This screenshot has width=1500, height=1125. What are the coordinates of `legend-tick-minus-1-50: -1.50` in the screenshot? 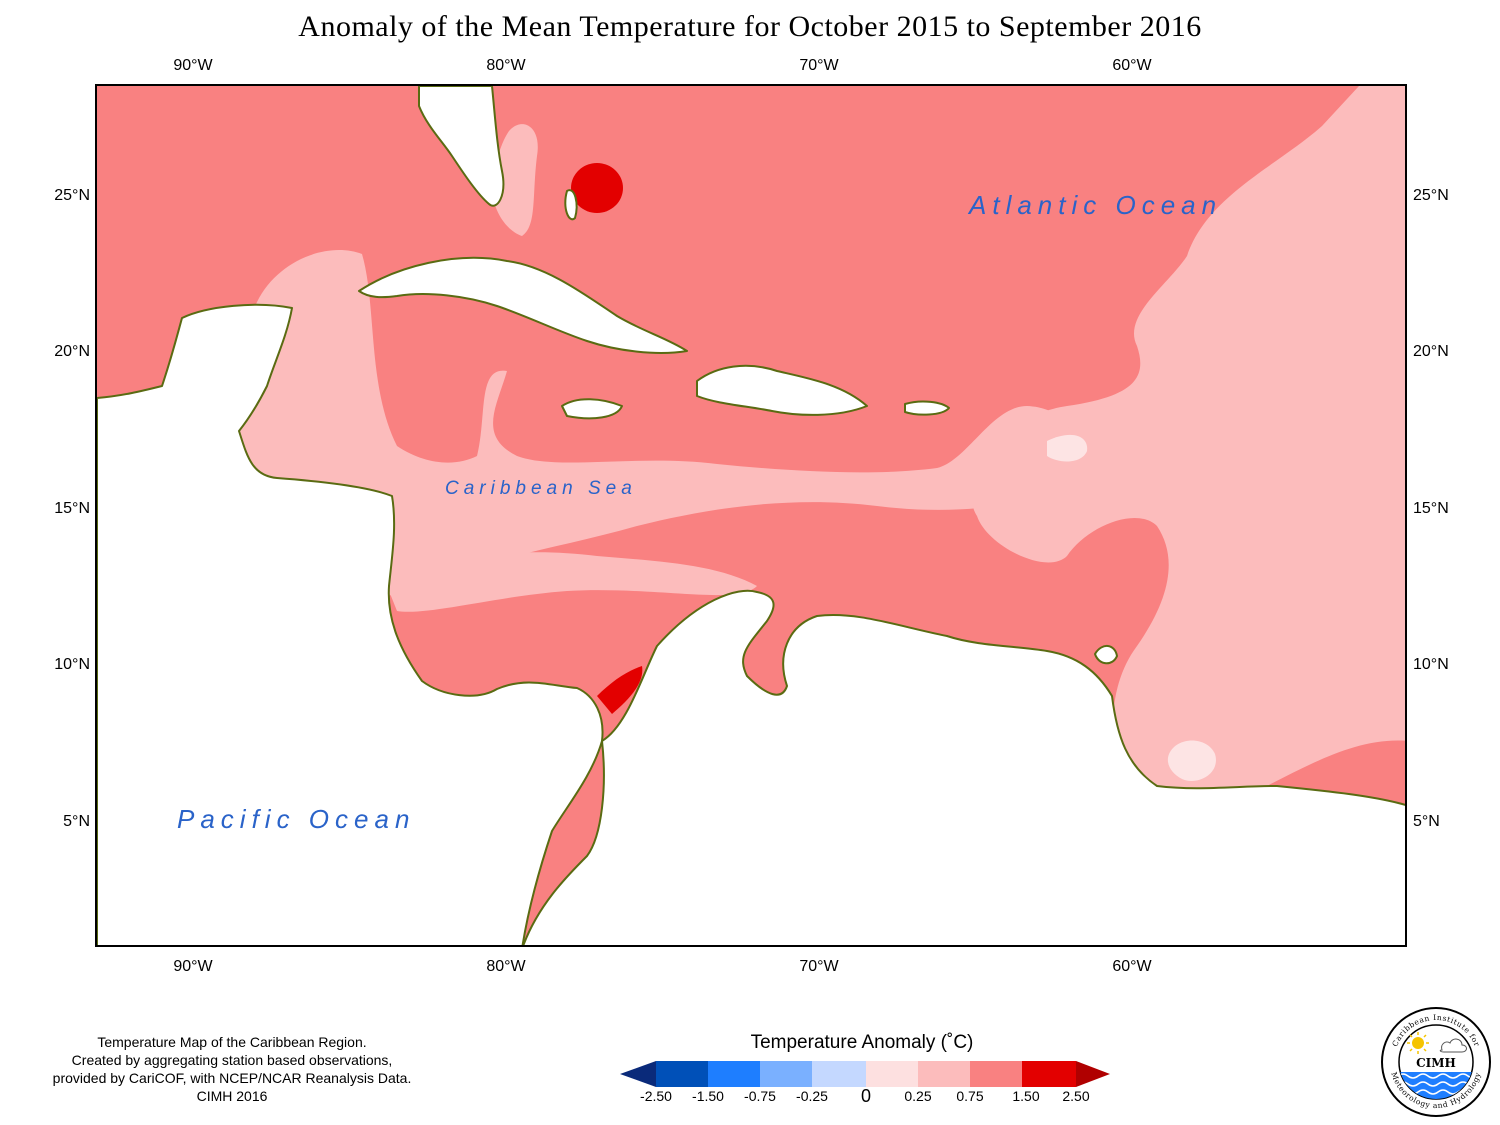 It's located at (708, 1096).